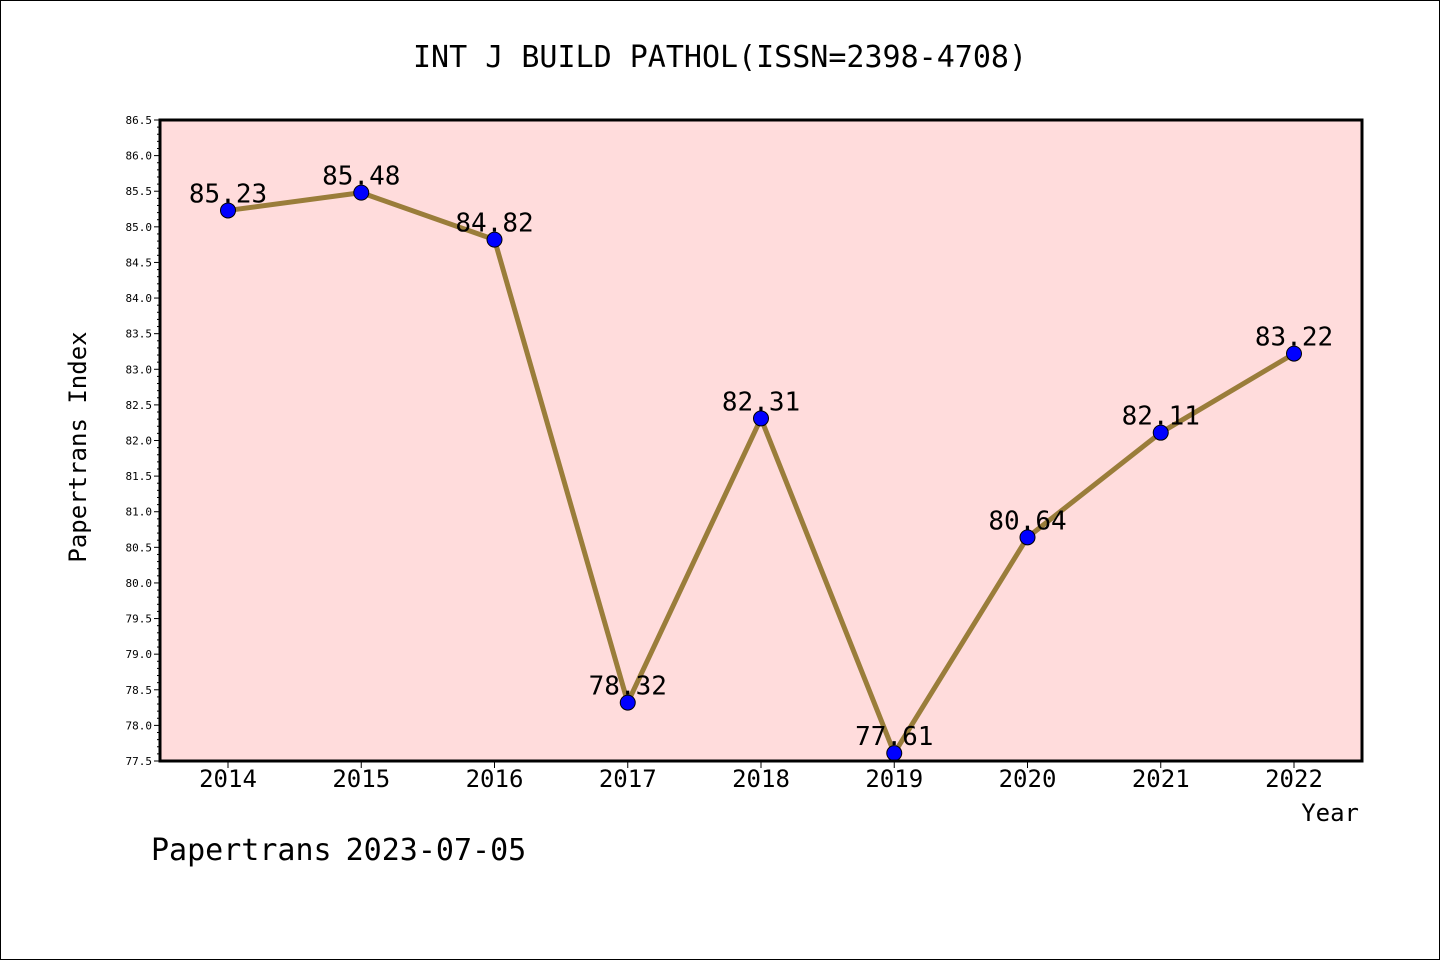  Describe the element at coordinates (139, 547) in the screenshot. I see `y-tick-label-6: 80.5` at that location.